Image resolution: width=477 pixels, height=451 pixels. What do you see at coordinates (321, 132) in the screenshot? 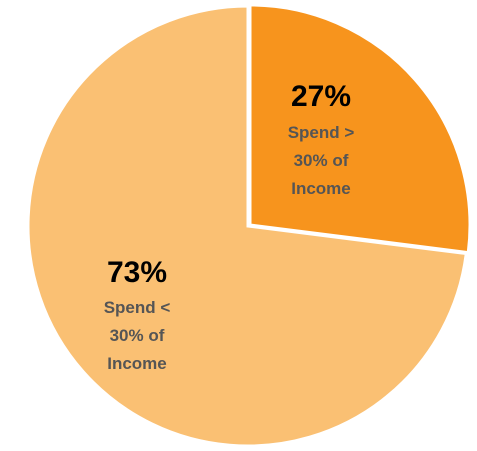
I see `slice-description-line-more-than-30-1: Spend >` at bounding box center [321, 132].